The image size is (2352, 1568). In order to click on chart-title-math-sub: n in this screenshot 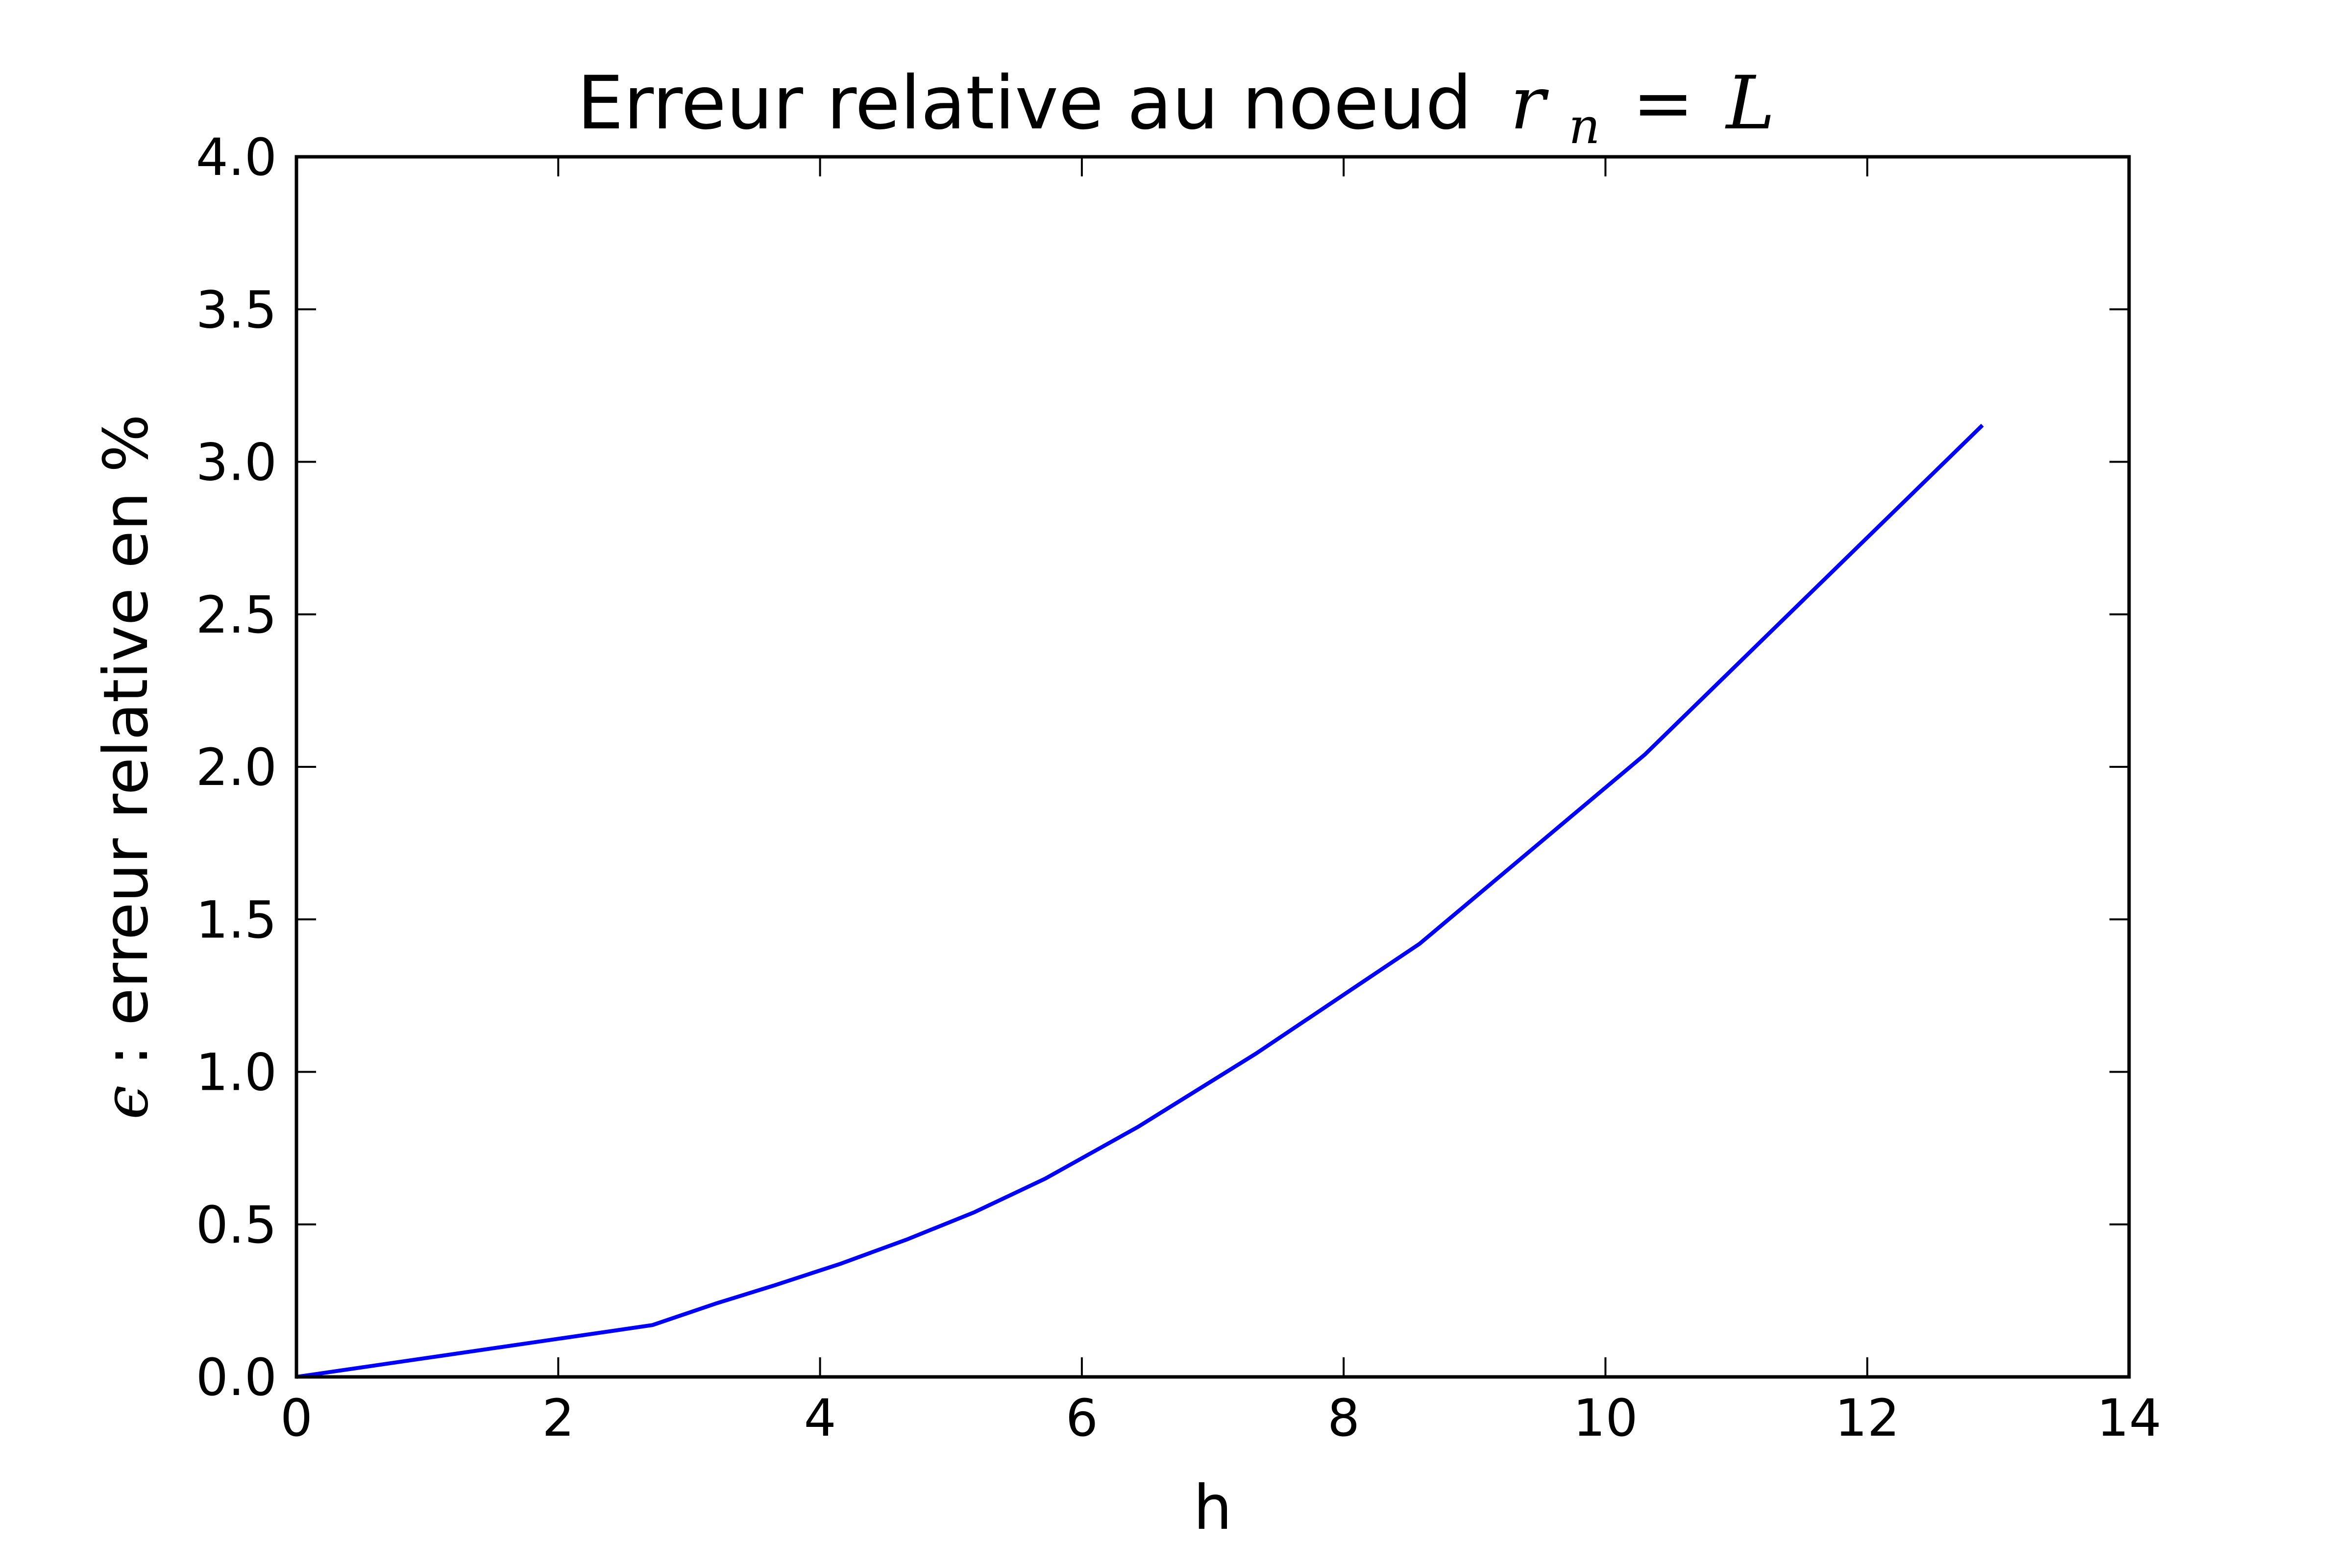, I will do `click(1584, 127)`.